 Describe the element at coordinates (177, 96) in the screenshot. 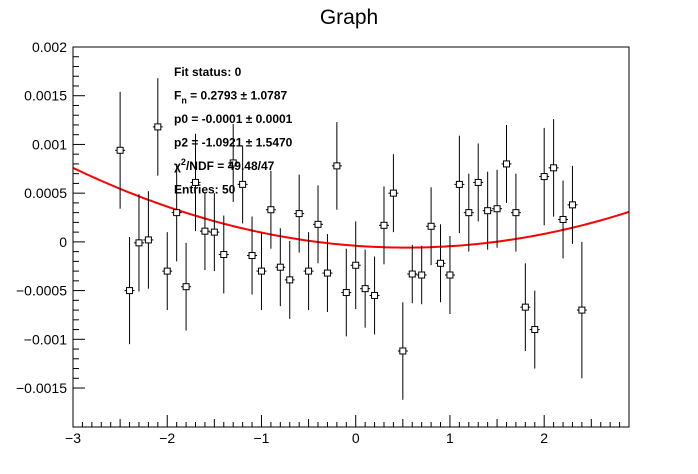

I see `stats-line-label: F` at that location.